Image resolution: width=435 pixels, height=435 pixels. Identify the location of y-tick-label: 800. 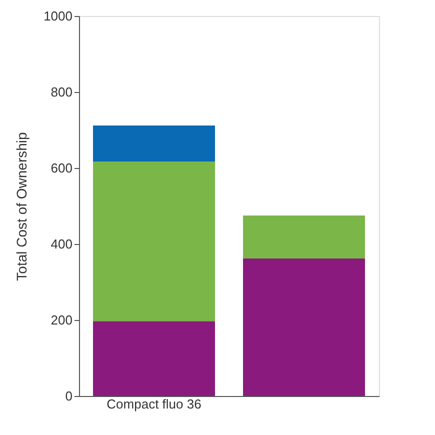
(61, 92).